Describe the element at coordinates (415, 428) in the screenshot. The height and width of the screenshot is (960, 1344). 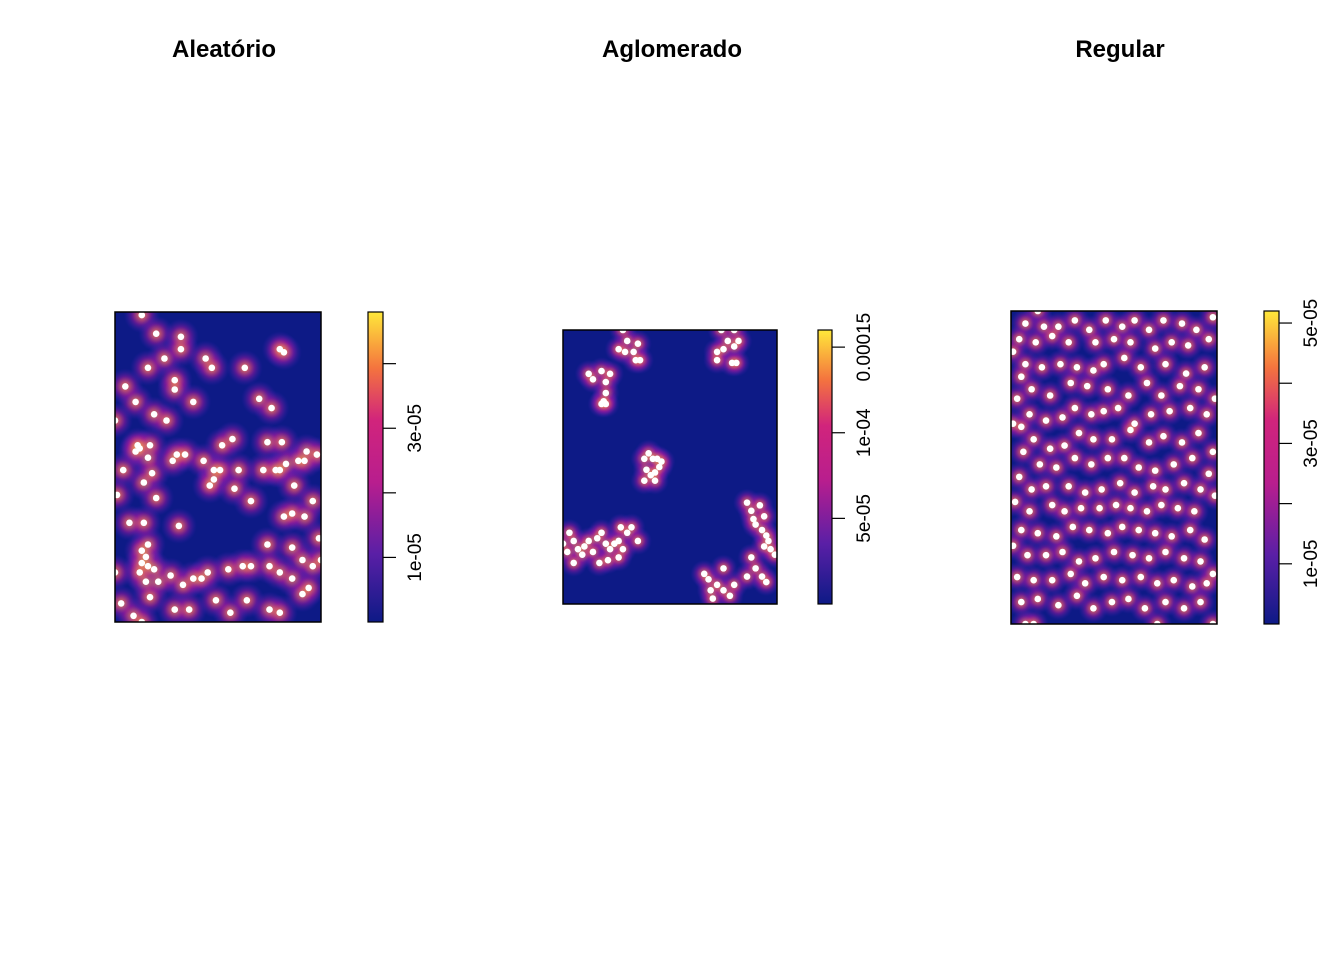
I see `colorbar-tick-label: 3e-05` at that location.